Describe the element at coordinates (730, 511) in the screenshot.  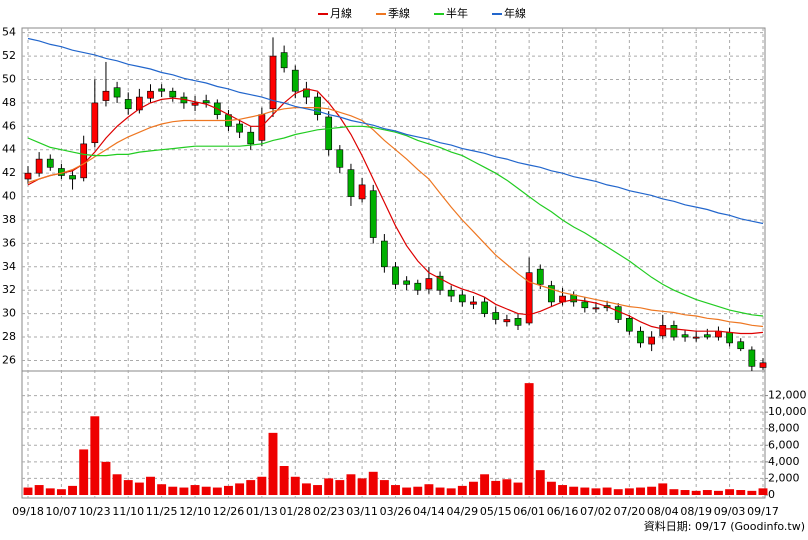
I see `x-tick-label: 09/03` at that location.